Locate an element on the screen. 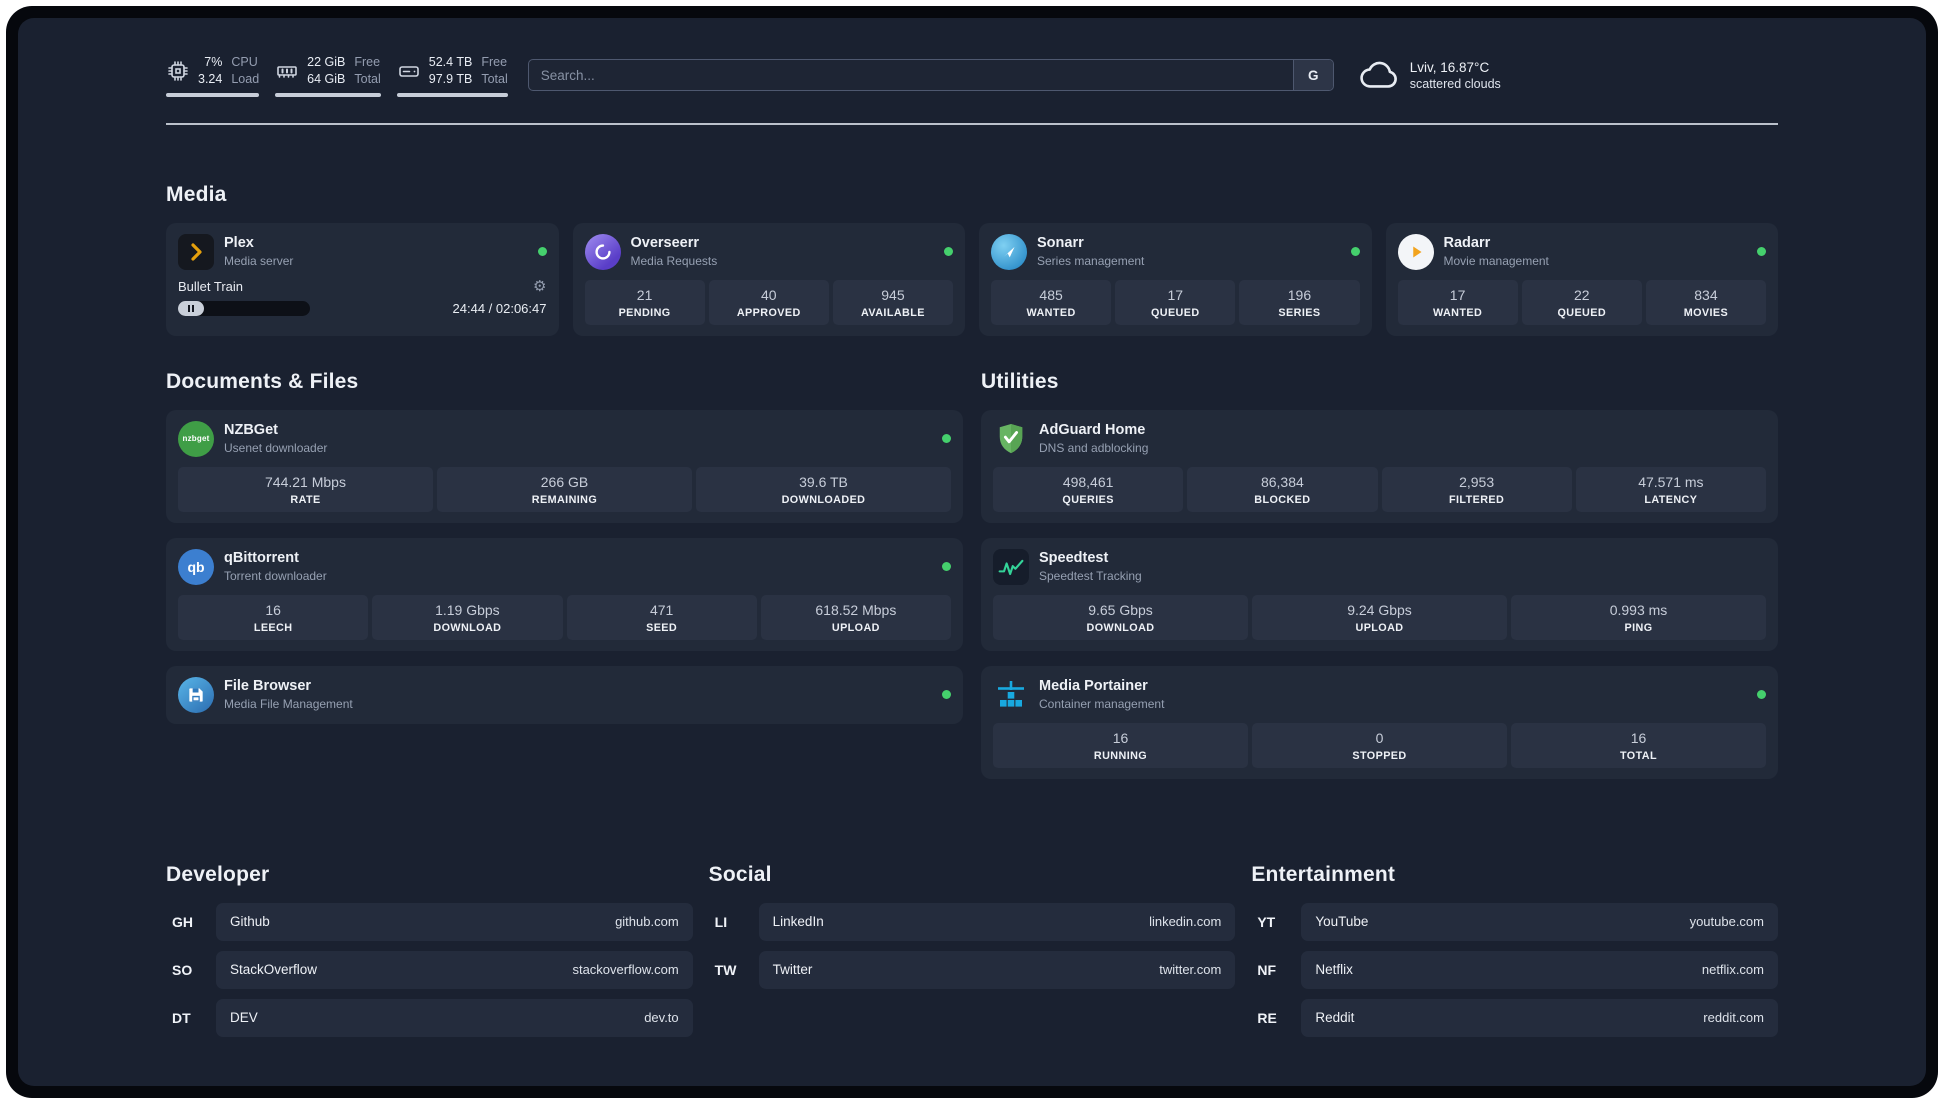 Image resolution: width=1944 pixels, height=1104 pixels. link-twitter: Twitter twitter.com is located at coordinates (997, 969).